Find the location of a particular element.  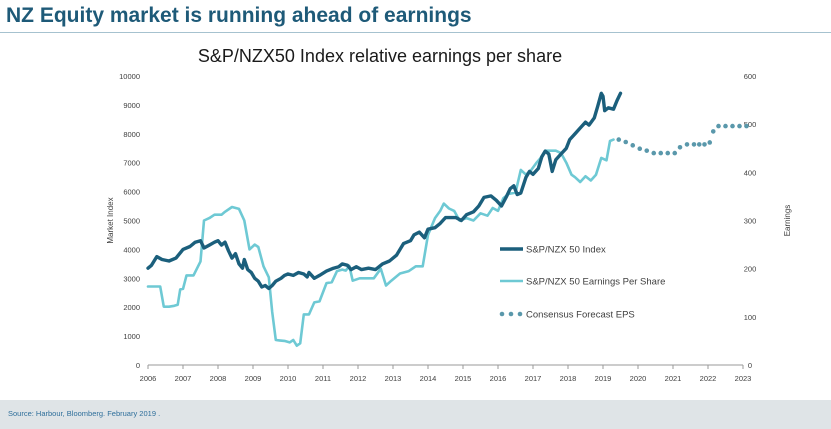

x-tick-label: 2015 is located at coordinates (463, 378).